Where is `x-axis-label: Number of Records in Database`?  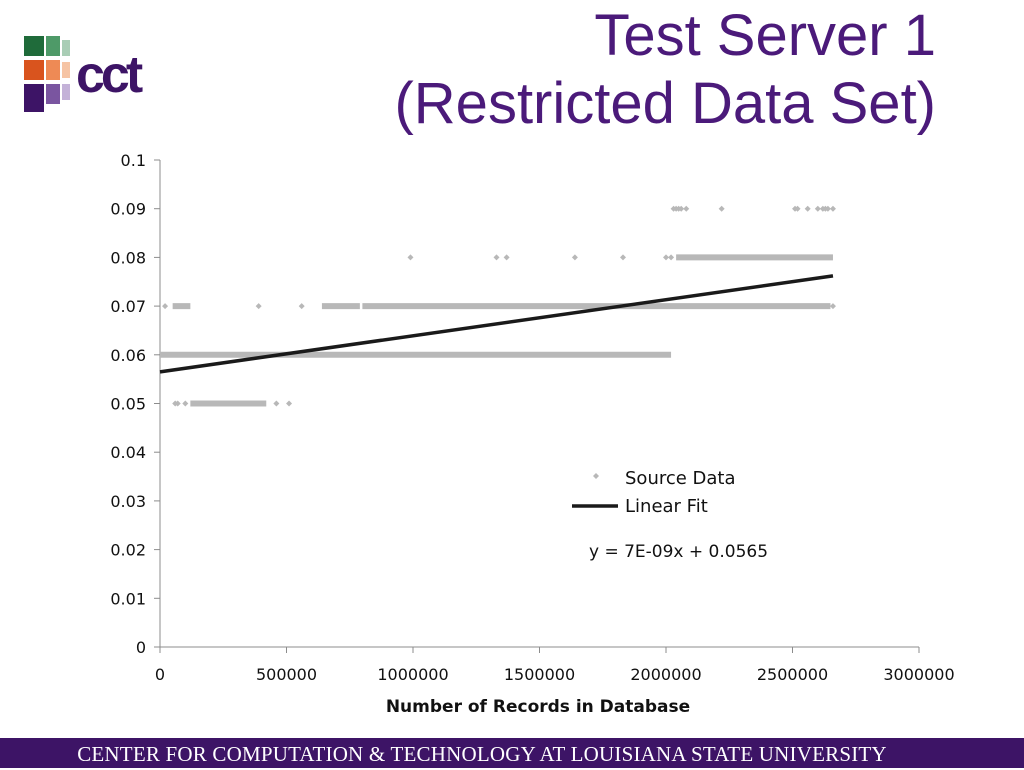 x-axis-label: Number of Records in Database is located at coordinates (538, 707).